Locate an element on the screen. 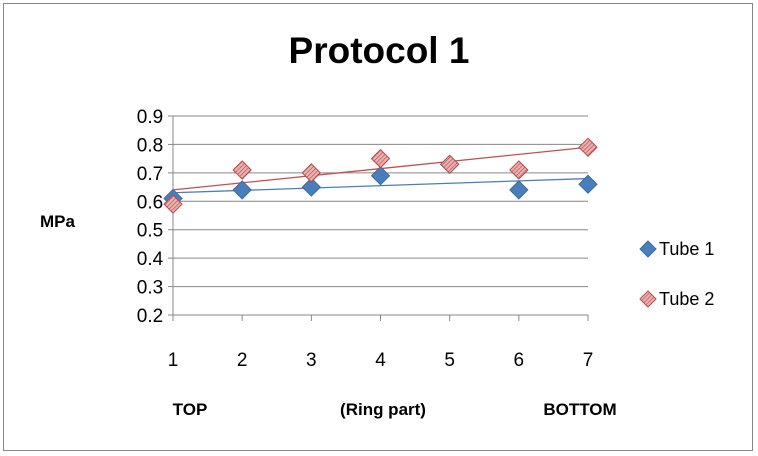 The image size is (758, 456). x-tick-label-1: 2 is located at coordinates (242, 360).